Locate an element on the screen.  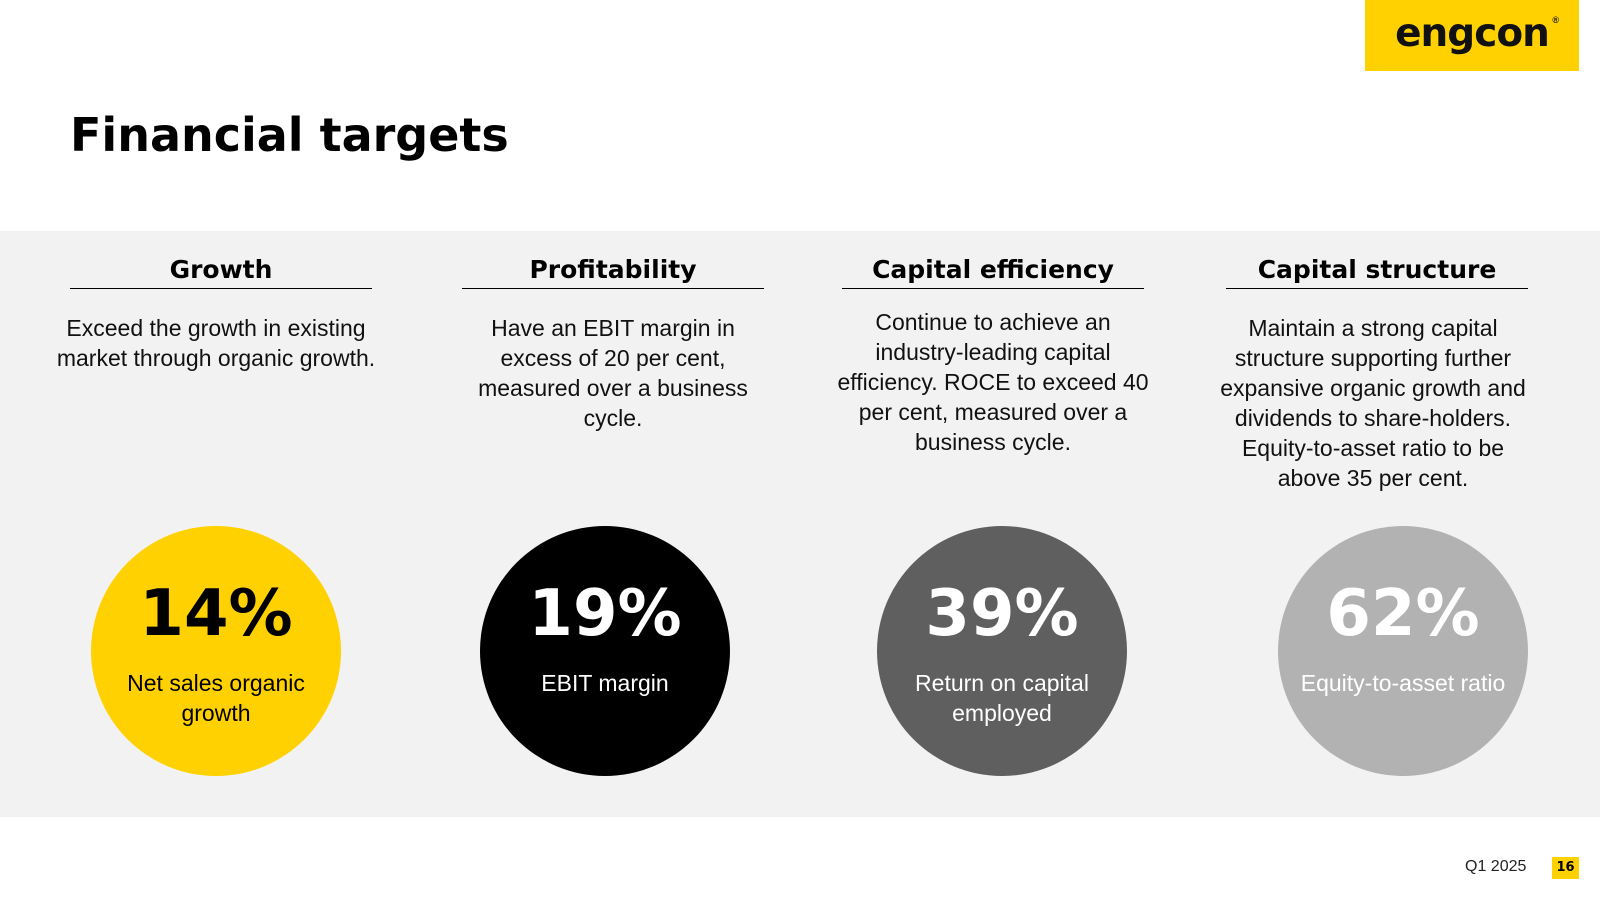
target-value: 39% is located at coordinates (1002, 614).